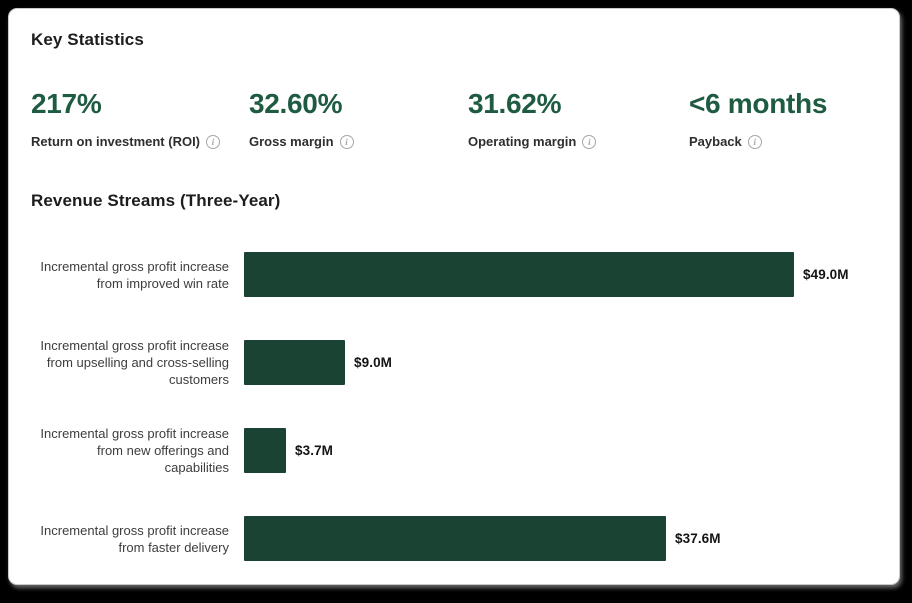 The width and height of the screenshot is (912, 603). I want to click on bar-new-offerings, so click(265, 450).